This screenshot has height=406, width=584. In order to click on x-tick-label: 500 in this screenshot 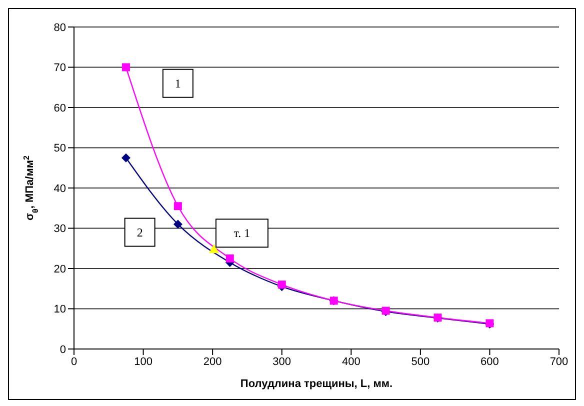, I will do `click(420, 362)`.